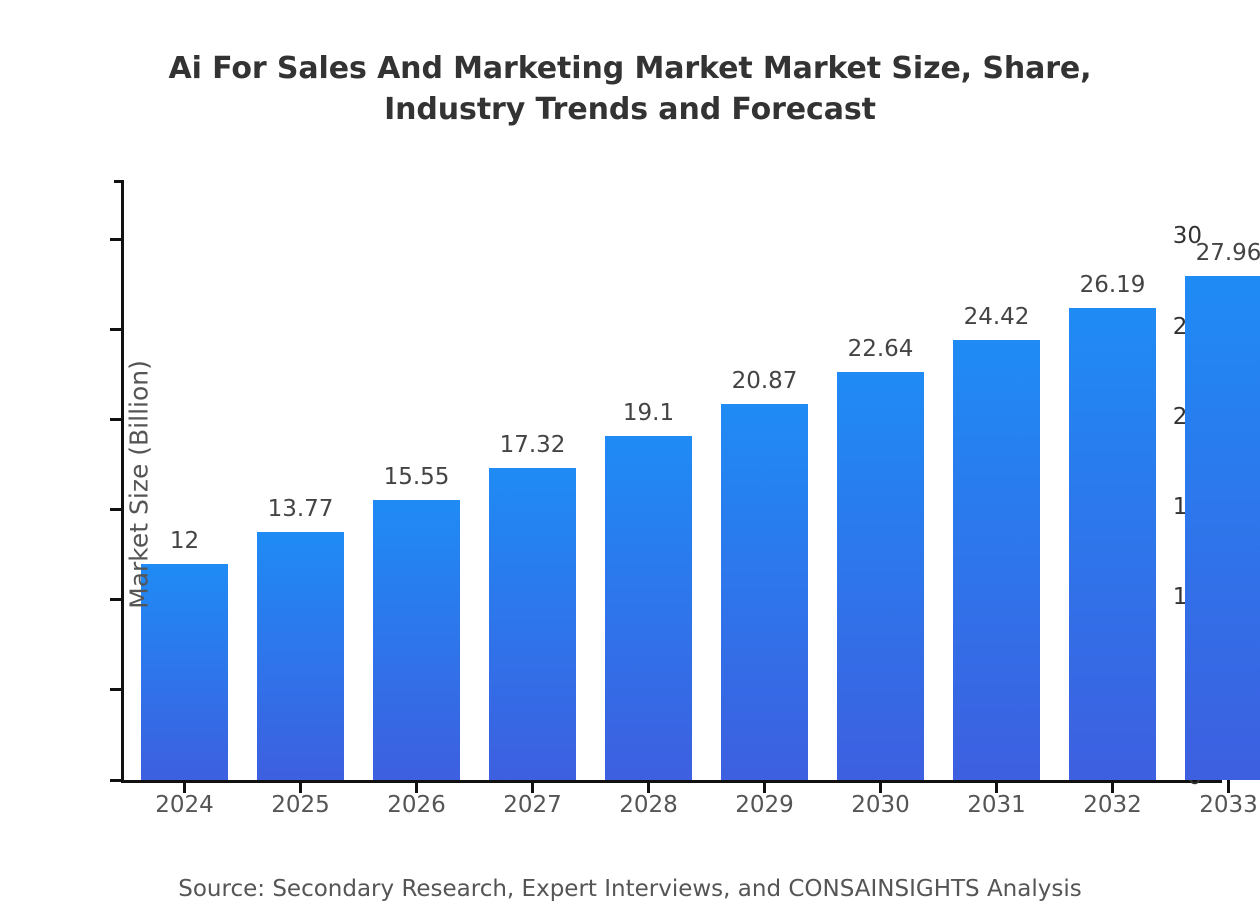 Image resolution: width=1260 pixels, height=920 pixels. I want to click on x-axis-tick-label: 2031, so click(996, 805).